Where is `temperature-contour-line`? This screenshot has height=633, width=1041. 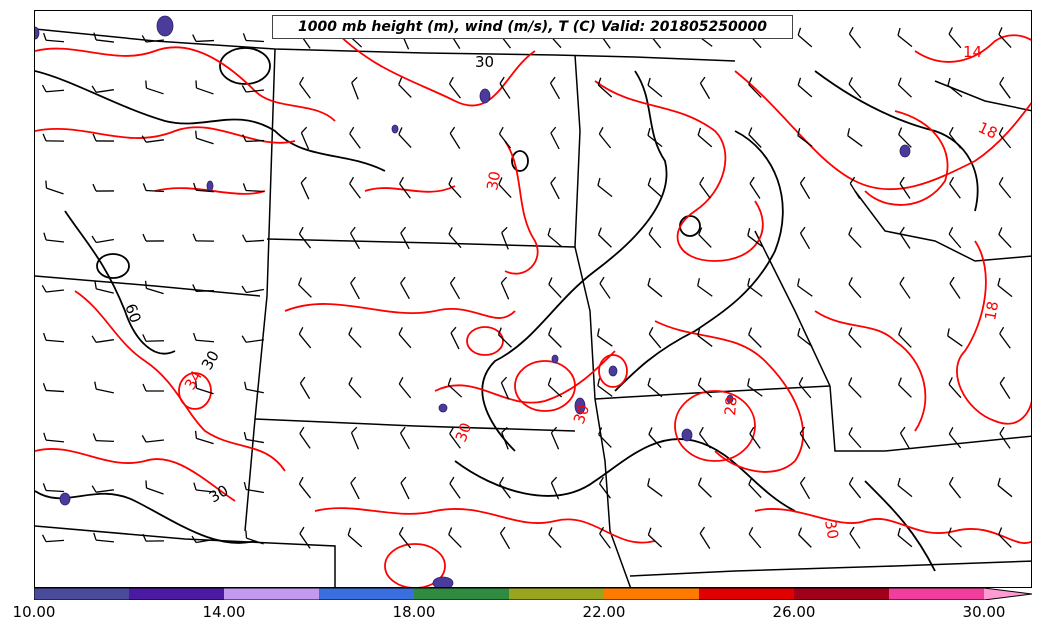 temperature-contour-line is located at coordinates (892, 526).